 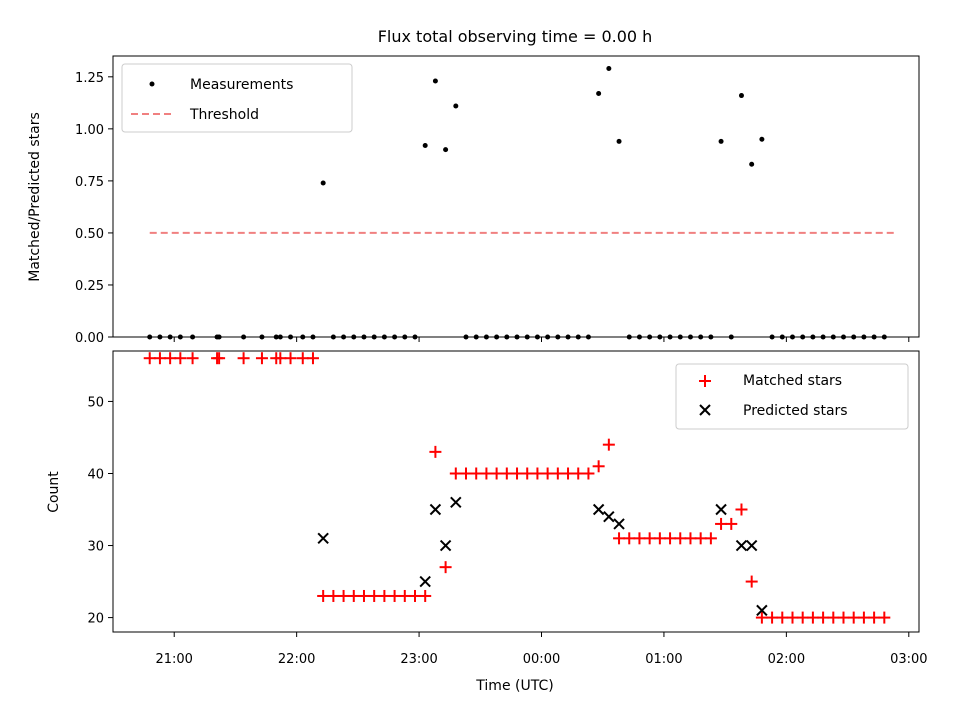 What do you see at coordinates (89, 234) in the screenshot?
I see `y-tick-label: 0.50` at bounding box center [89, 234].